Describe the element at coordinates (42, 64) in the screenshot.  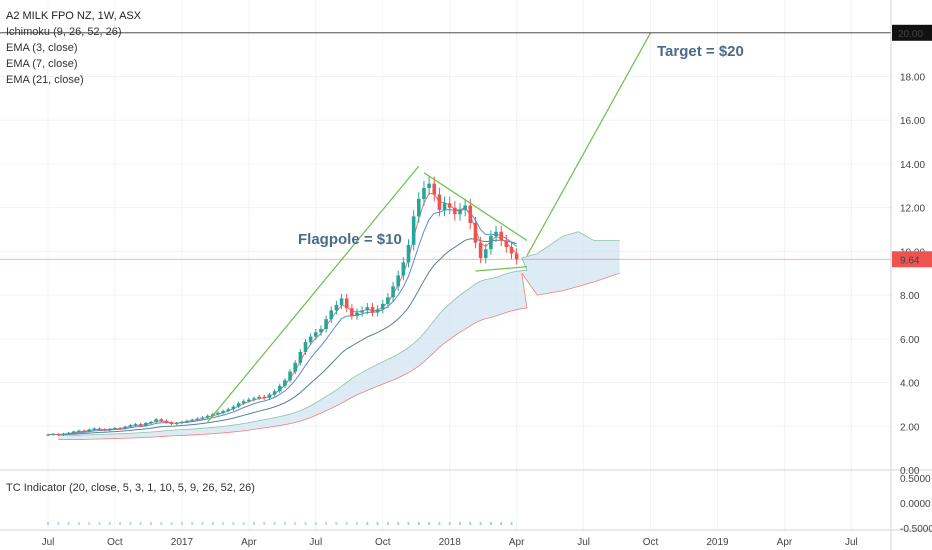
I see `ema7-legend: EMA (7, close)` at that location.